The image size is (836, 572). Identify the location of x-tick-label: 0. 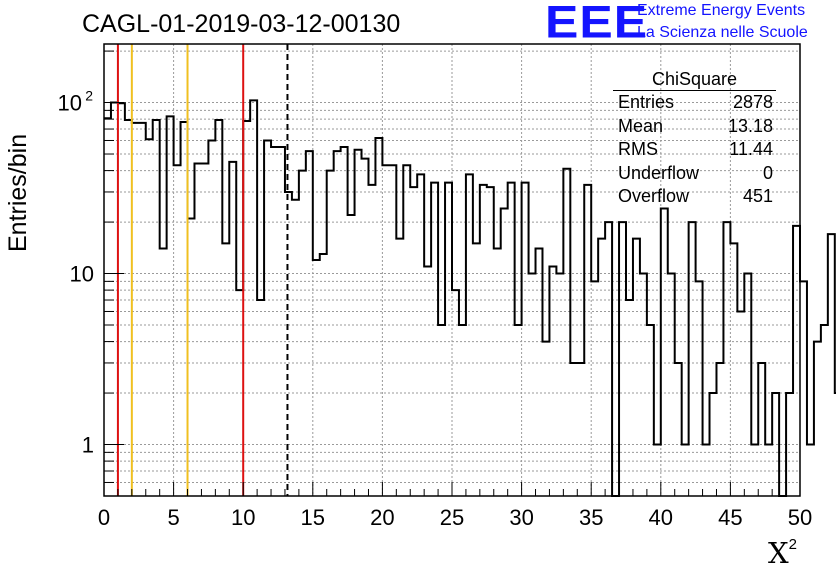
(104, 517).